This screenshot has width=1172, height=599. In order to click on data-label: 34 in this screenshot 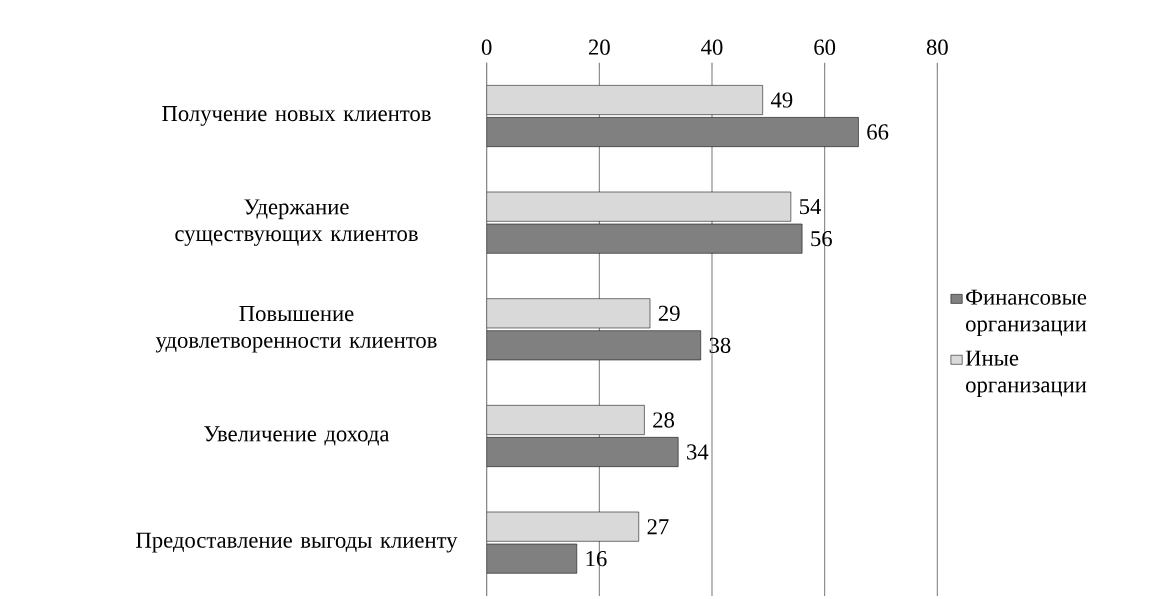, I will do `click(698, 452)`.